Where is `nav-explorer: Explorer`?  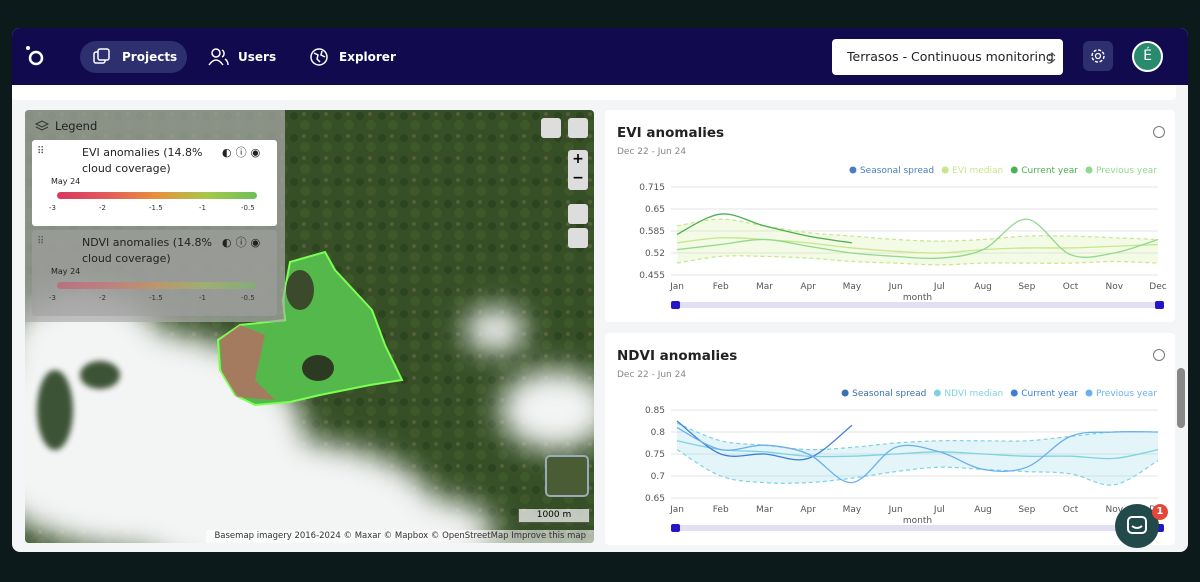
nav-explorer: Explorer is located at coordinates (347, 57).